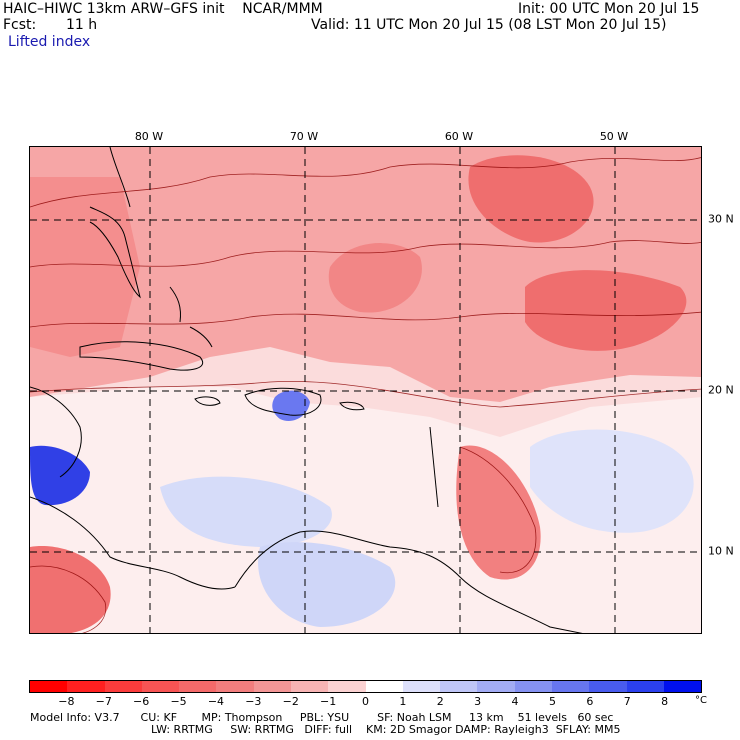  I want to click on color-scale-tick-label: 6, so click(590, 701).